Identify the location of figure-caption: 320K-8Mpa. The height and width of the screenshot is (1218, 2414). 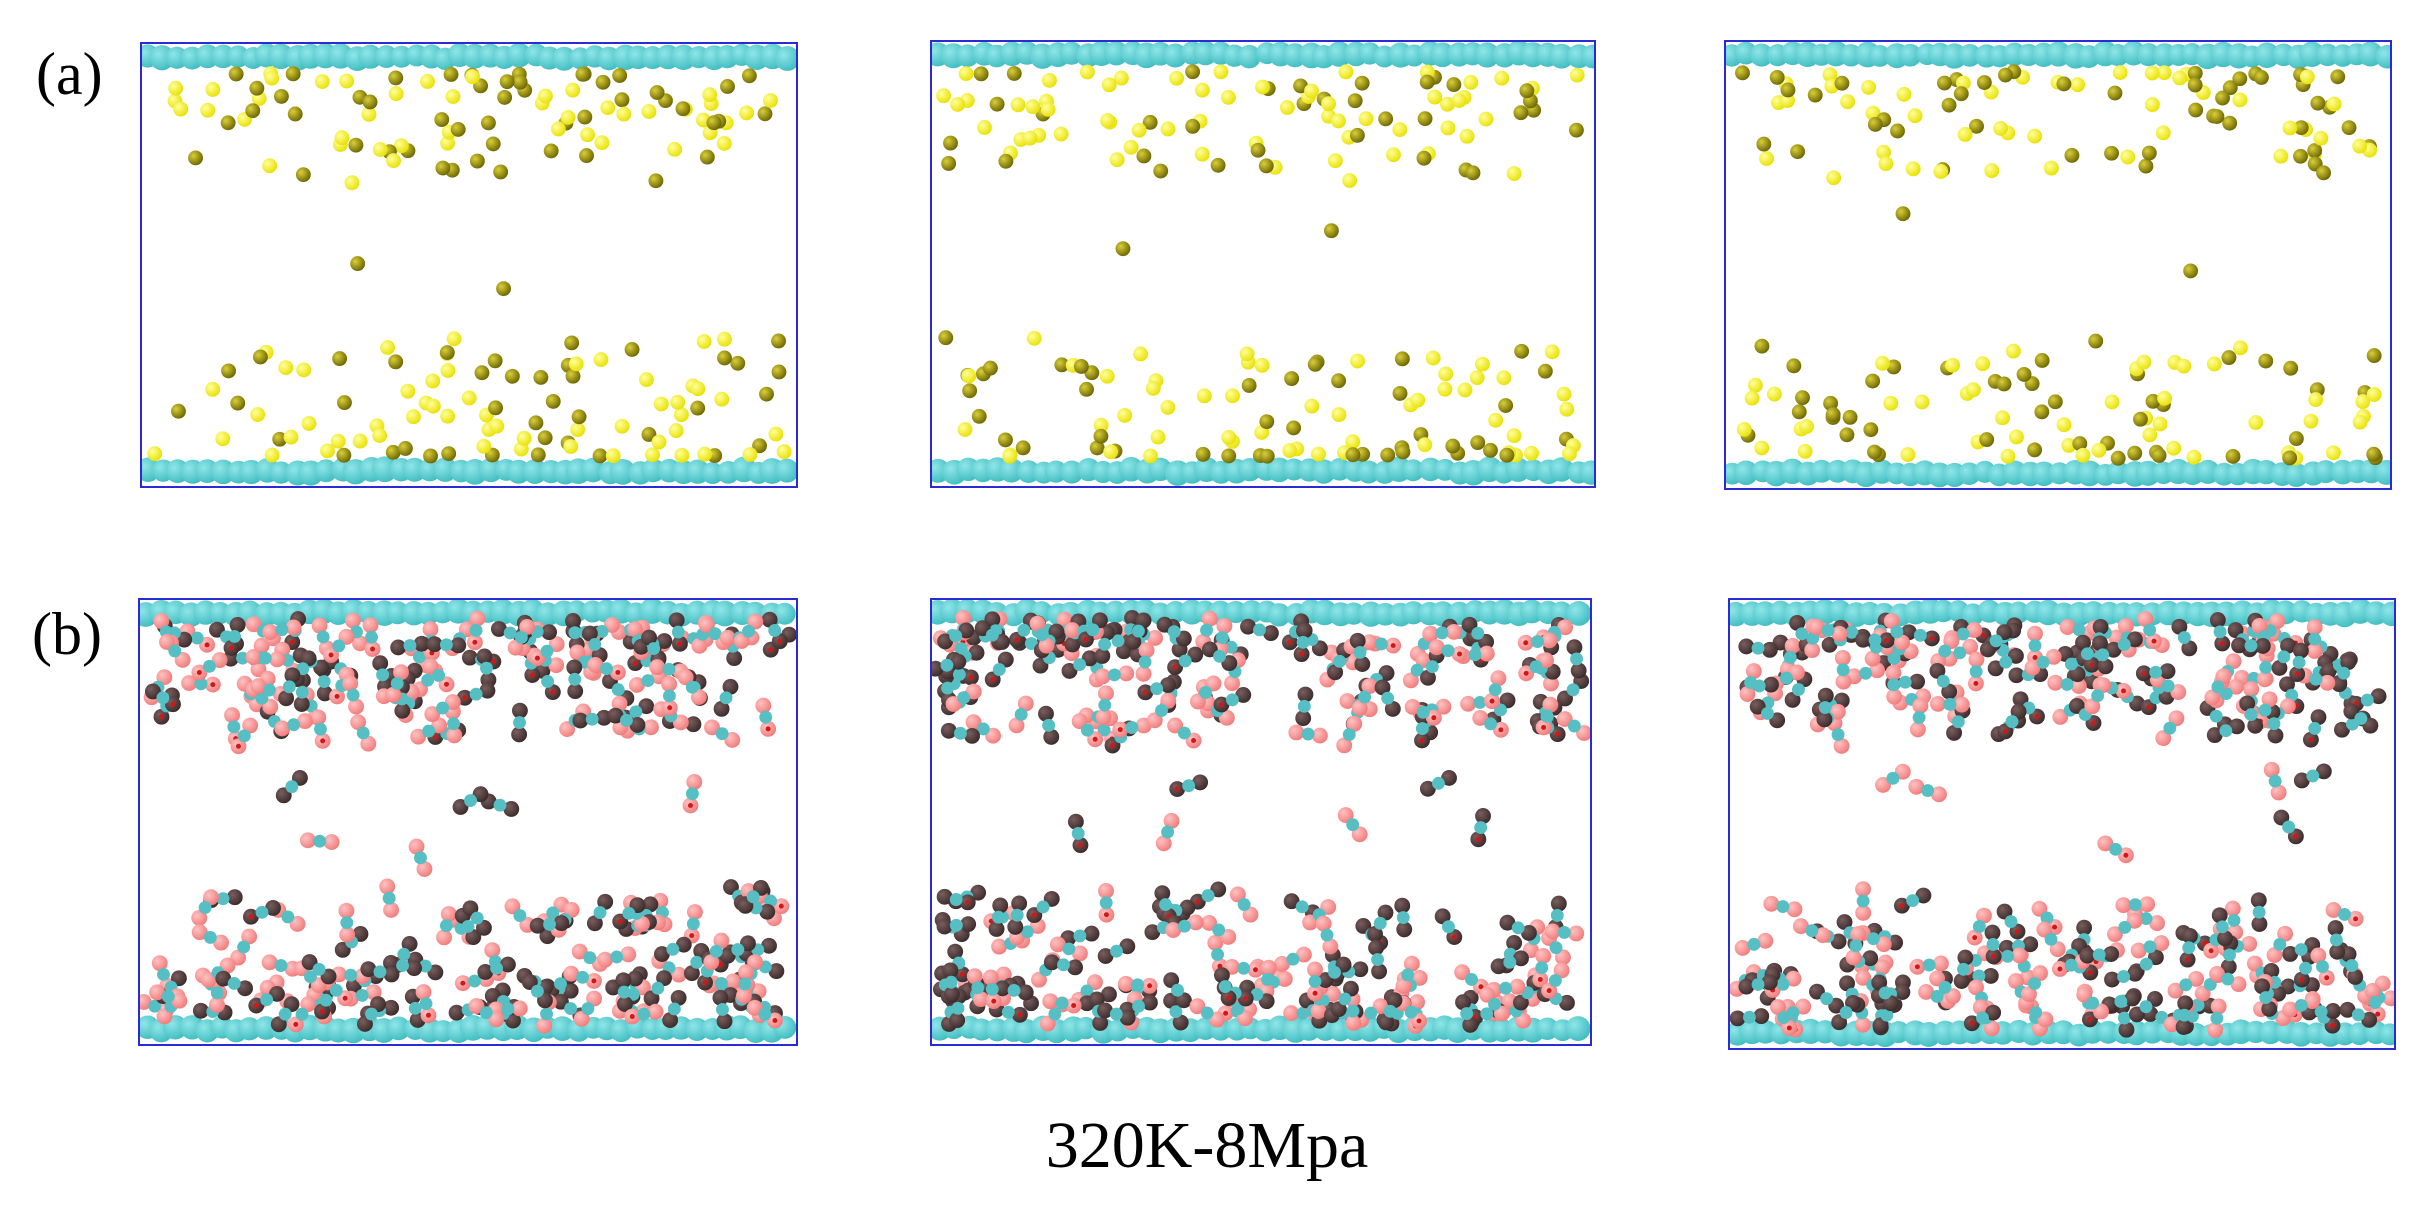
(1207, 1145).